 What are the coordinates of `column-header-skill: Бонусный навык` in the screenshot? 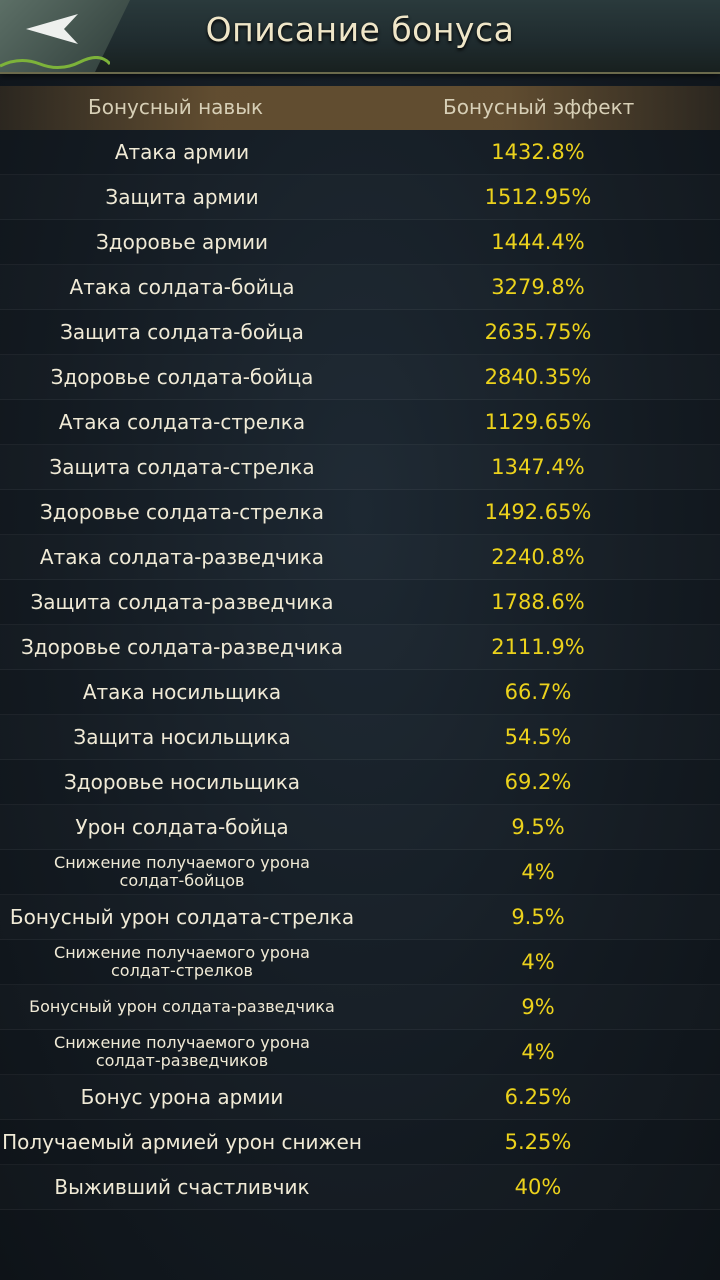 It's located at (176, 107).